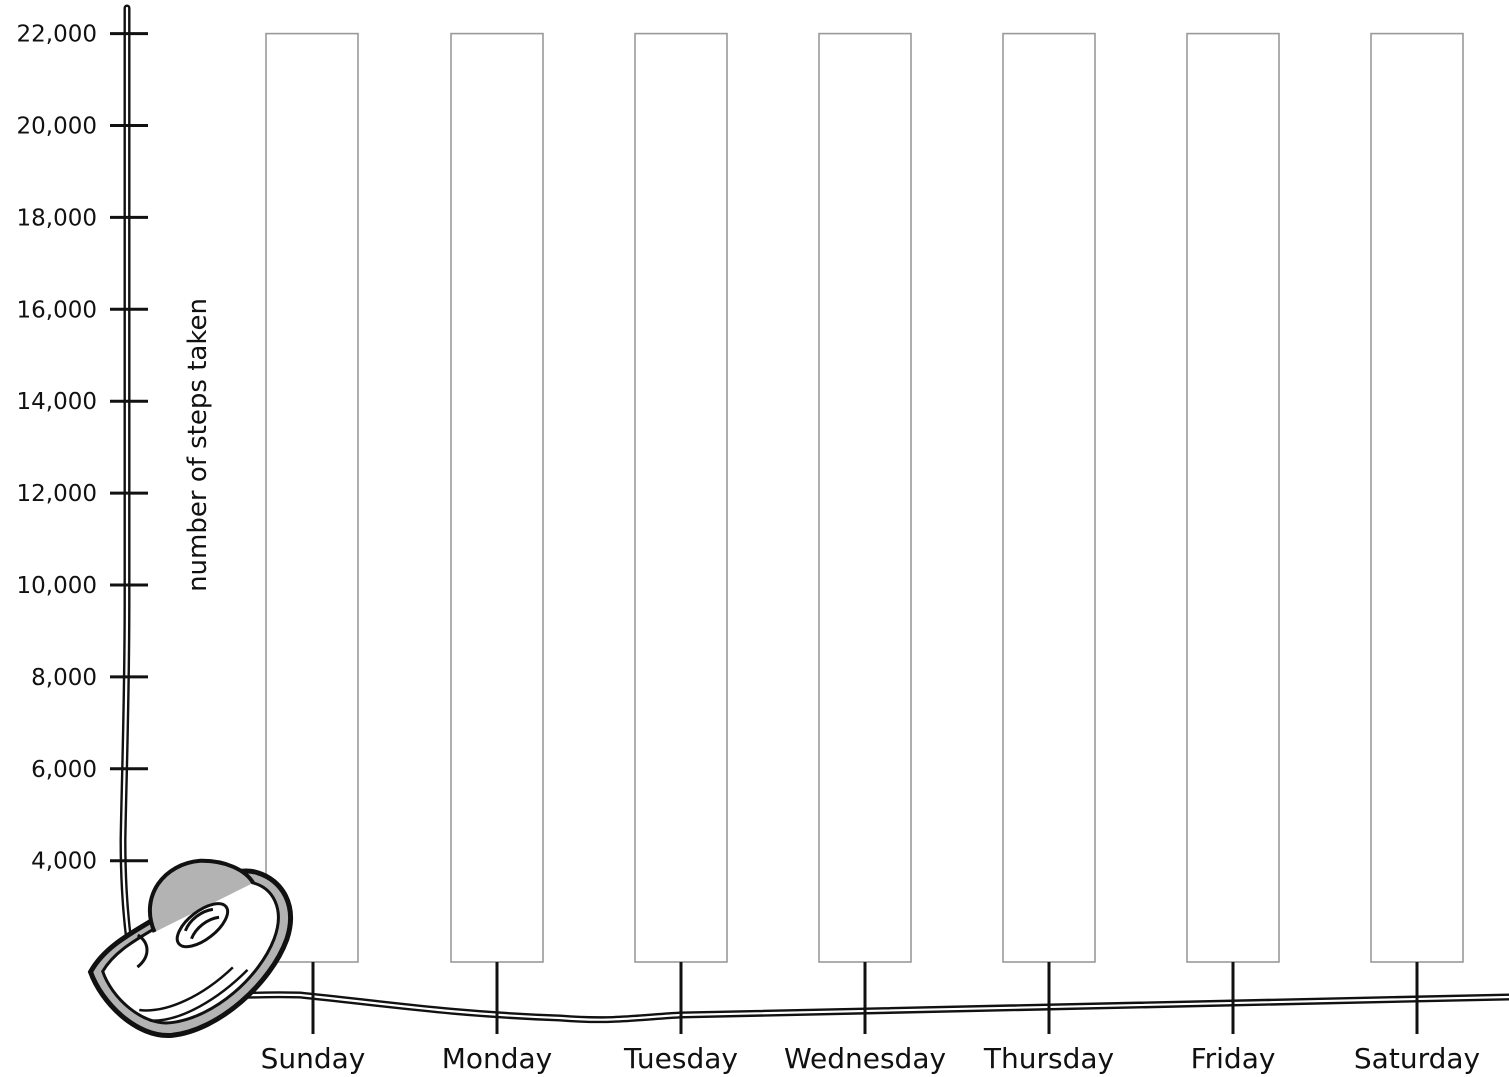 Image resolution: width=1509 pixels, height=1077 pixels. What do you see at coordinates (198, 445) in the screenshot?
I see `y-axis-label: number of steps taken` at bounding box center [198, 445].